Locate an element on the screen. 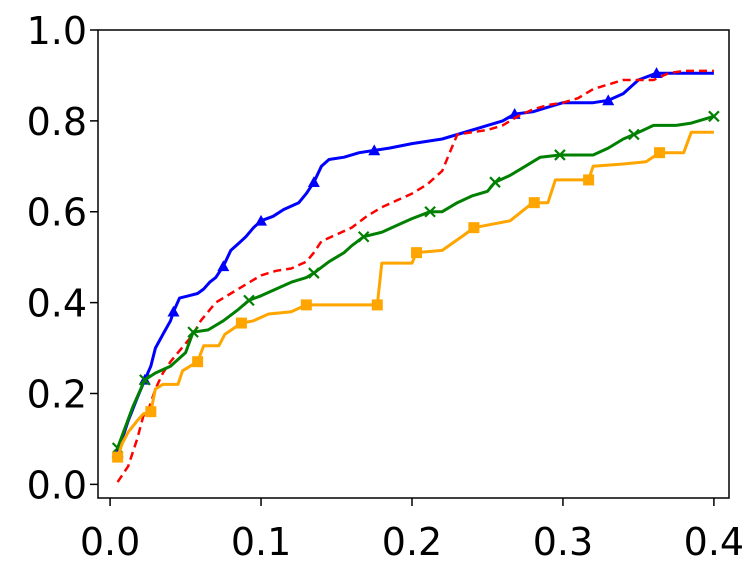 The width and height of the screenshot is (748, 570). y-tick-label: 0.6 is located at coordinates (57, 213).